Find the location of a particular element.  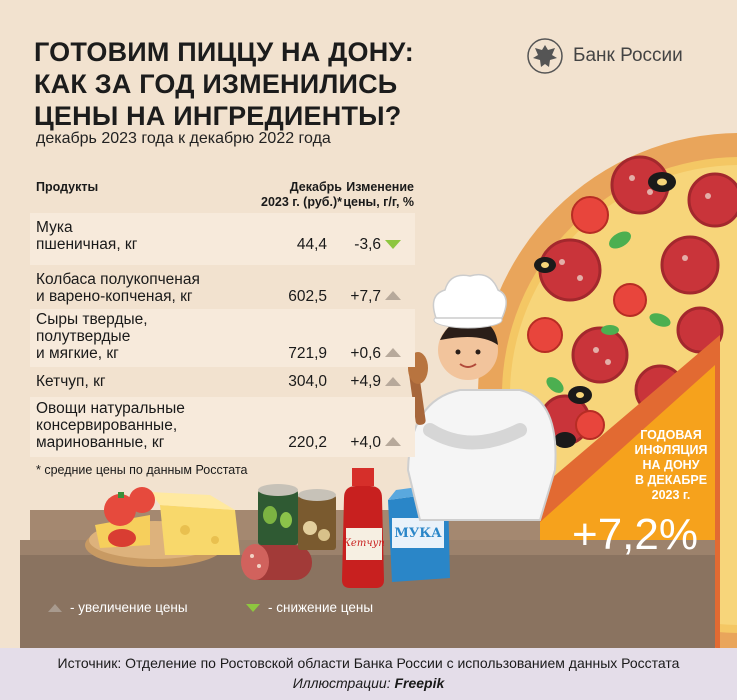

change-value: +0,6 is located at coordinates (365, 353).